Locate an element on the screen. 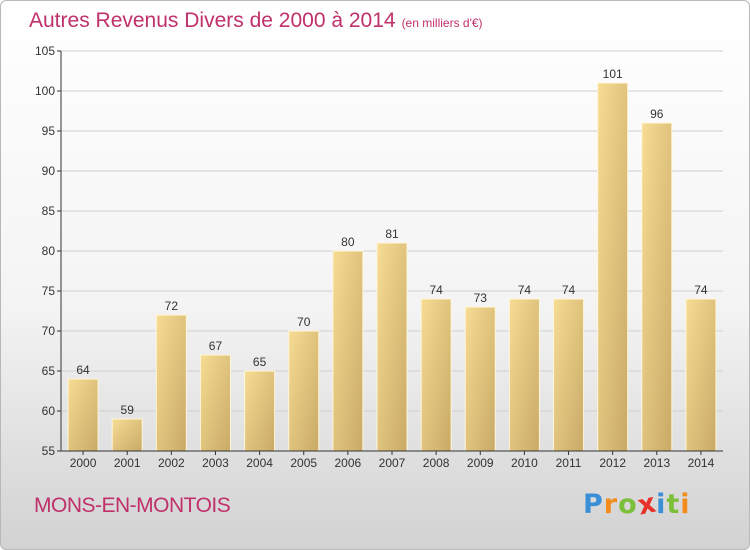 This screenshot has width=750, height=550. y-tick-label: 65 is located at coordinates (49, 371).